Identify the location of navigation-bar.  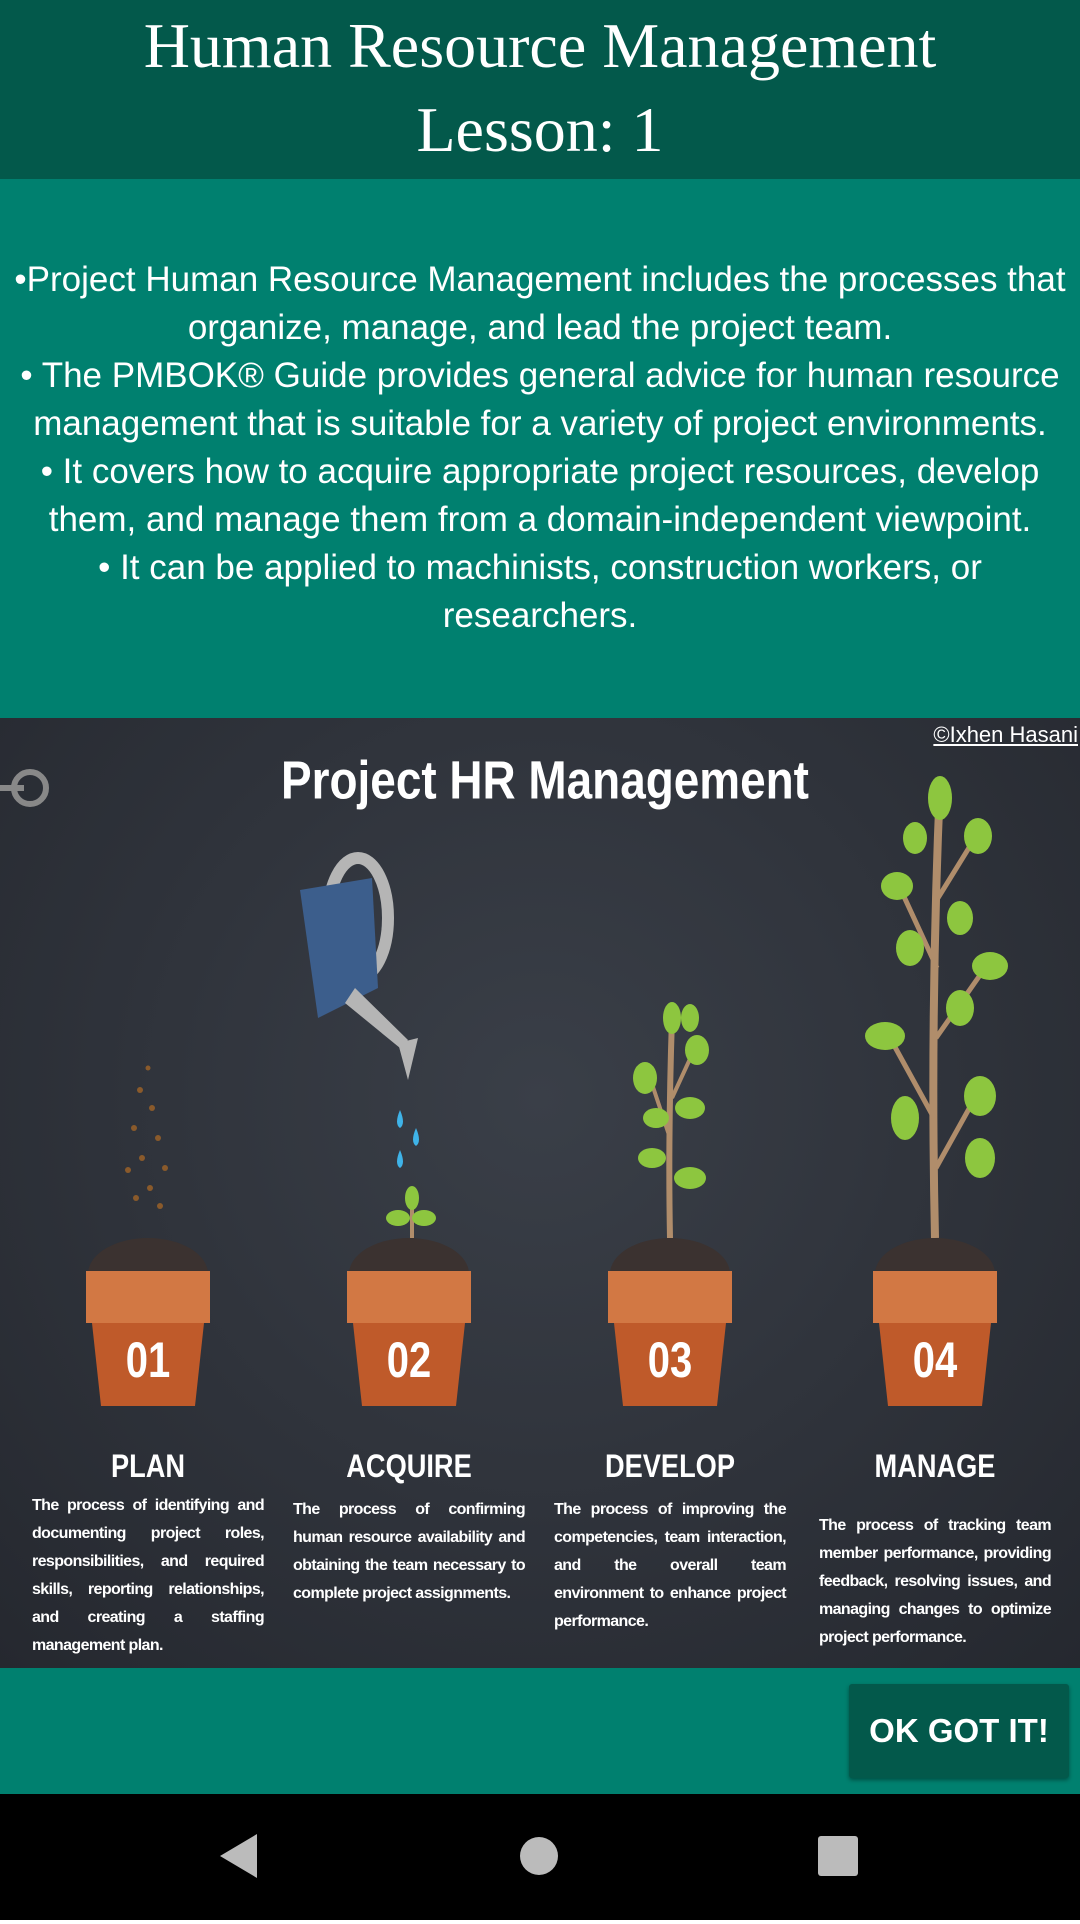
(540, 1857).